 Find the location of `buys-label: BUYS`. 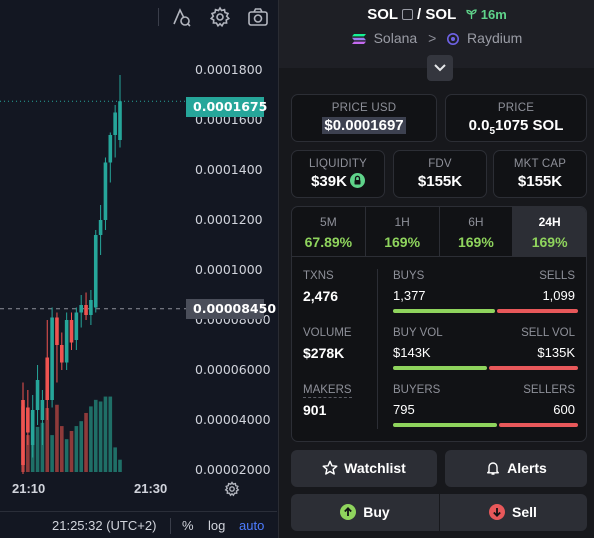

buys-label: BUYS is located at coordinates (409, 276).